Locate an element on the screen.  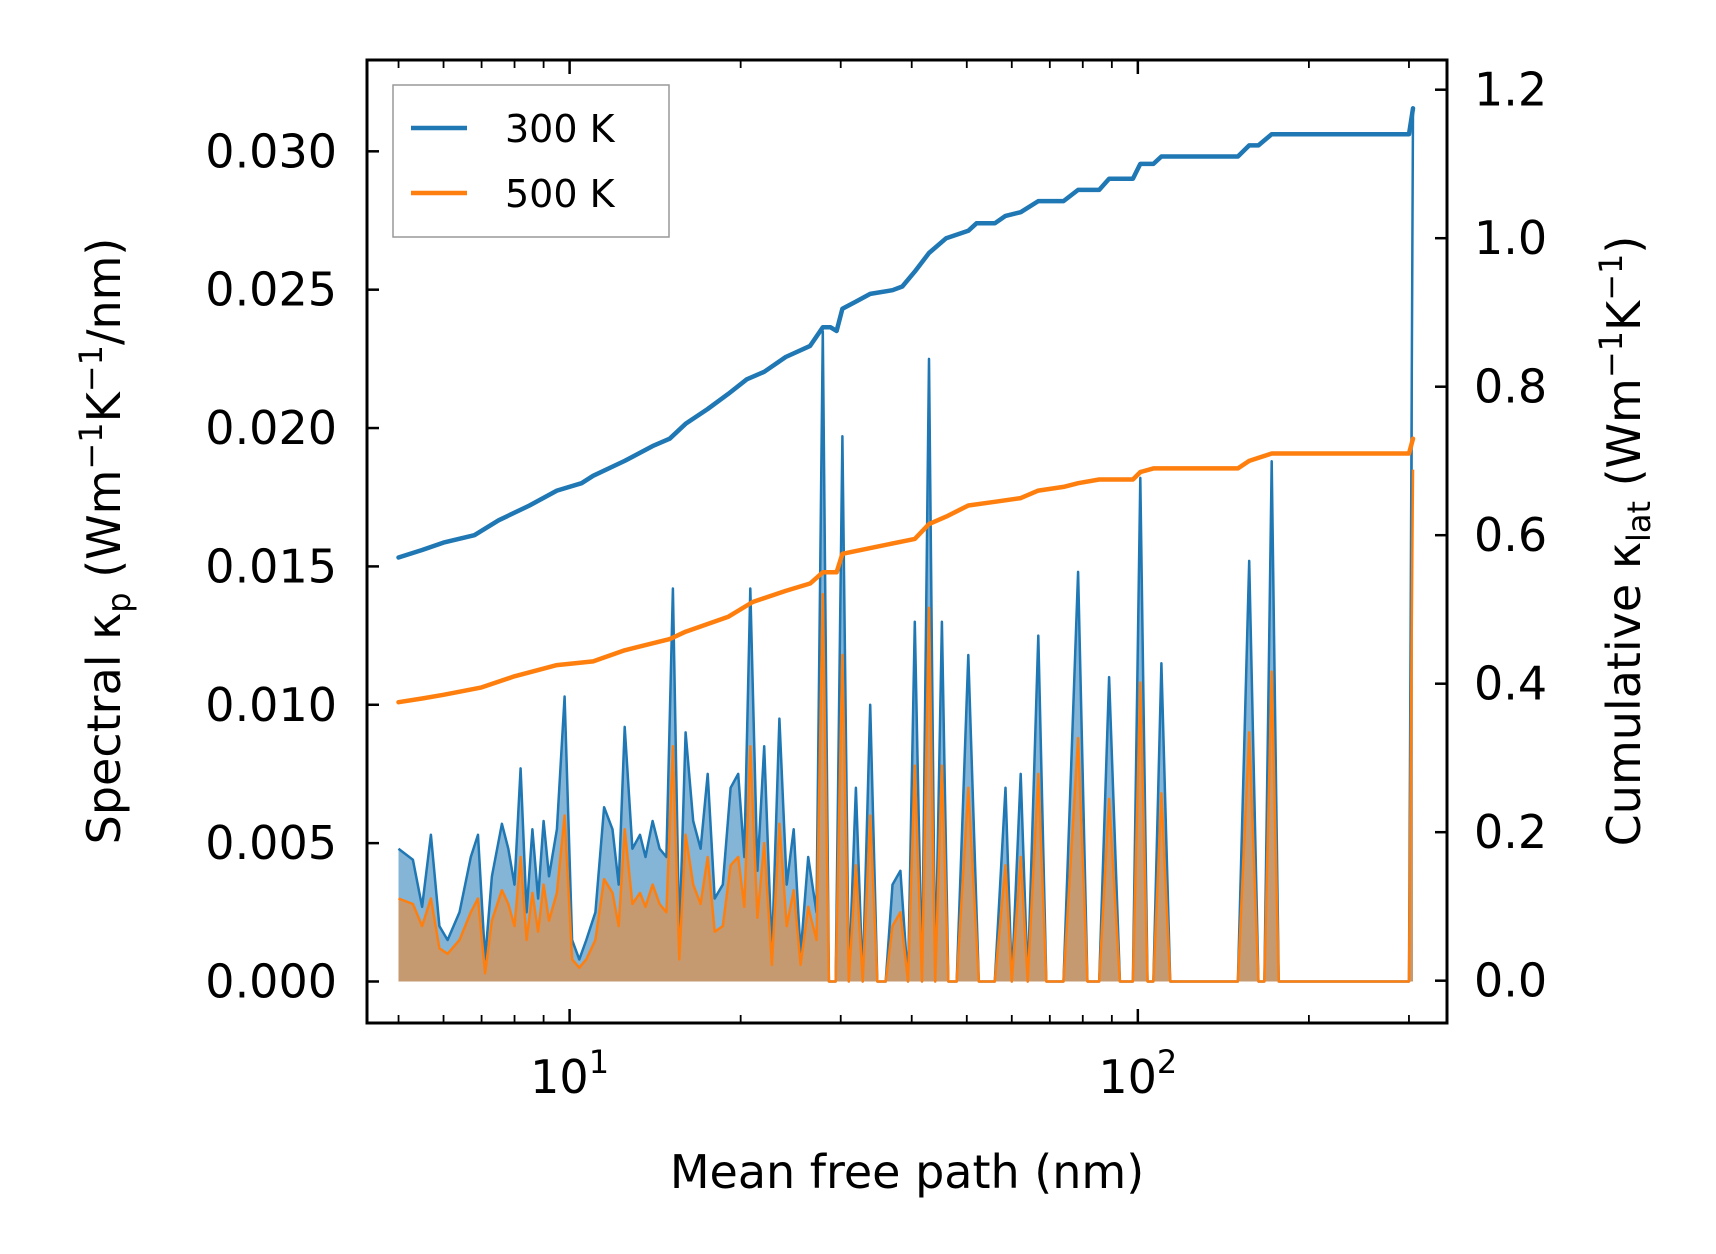
y-left-axis-label: Spectral κp (Wm−1K−1/nm) is located at coordinates (105, 541).